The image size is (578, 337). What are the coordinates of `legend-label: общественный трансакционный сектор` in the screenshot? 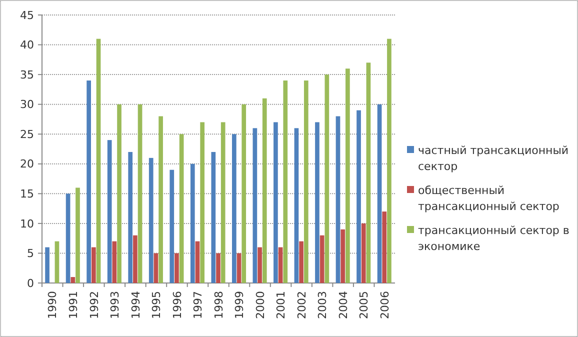 It's located at (489, 198).